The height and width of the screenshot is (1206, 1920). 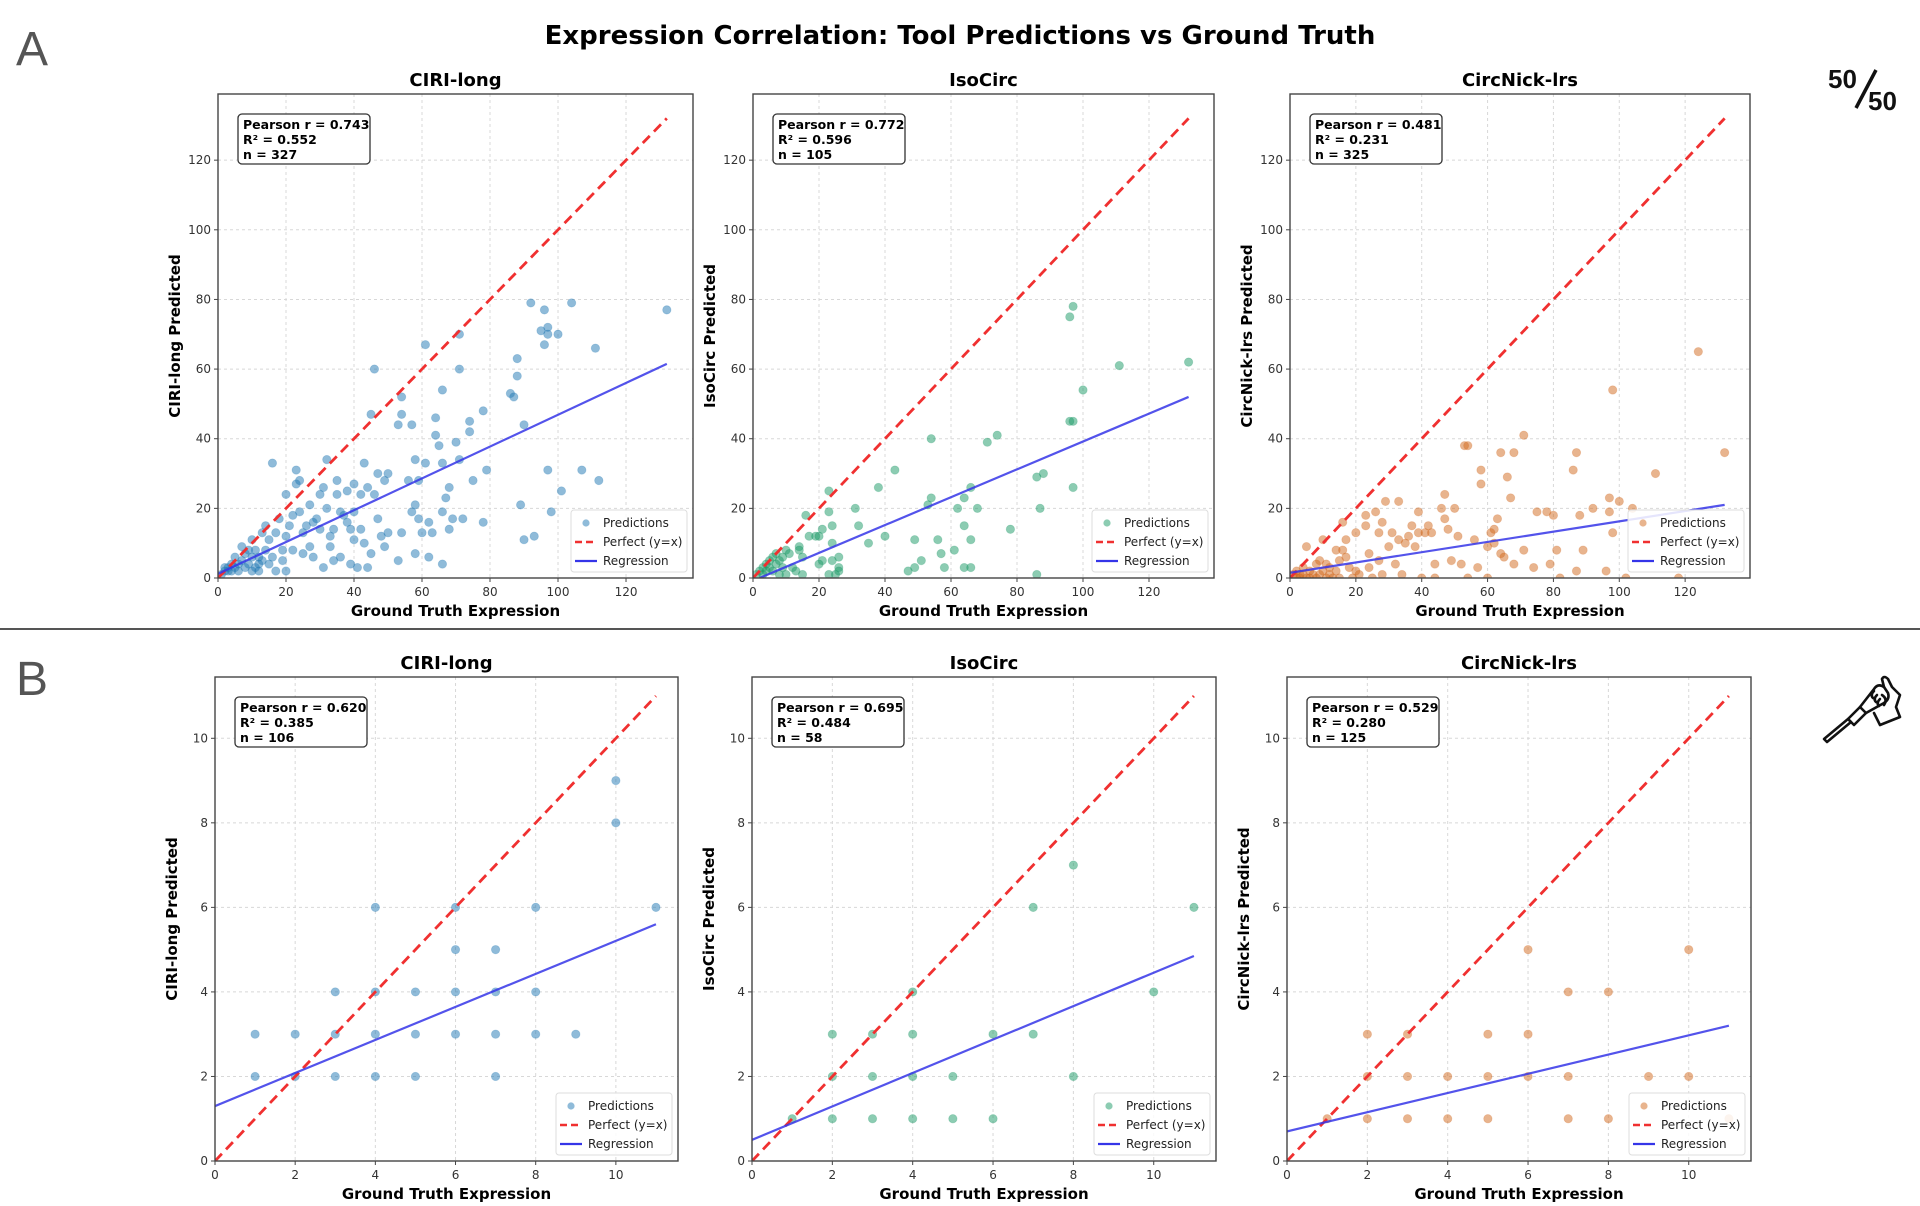 I want to click on legend-predictions-marker, so click(x=586, y=523).